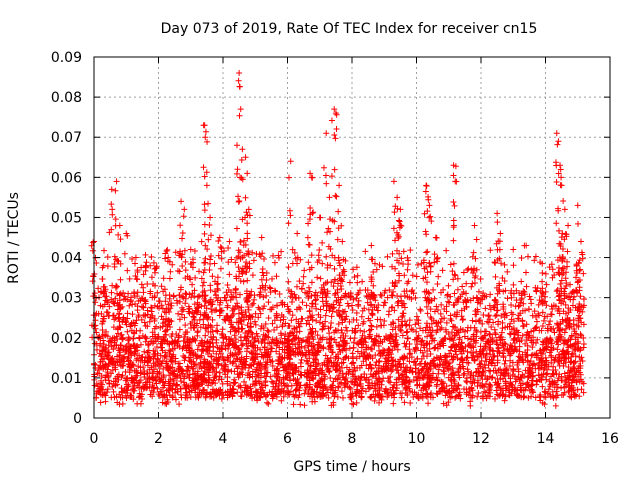 Image resolution: width=640 pixels, height=480 pixels. I want to click on x-axis-label: GPS time / hours, so click(351, 467).